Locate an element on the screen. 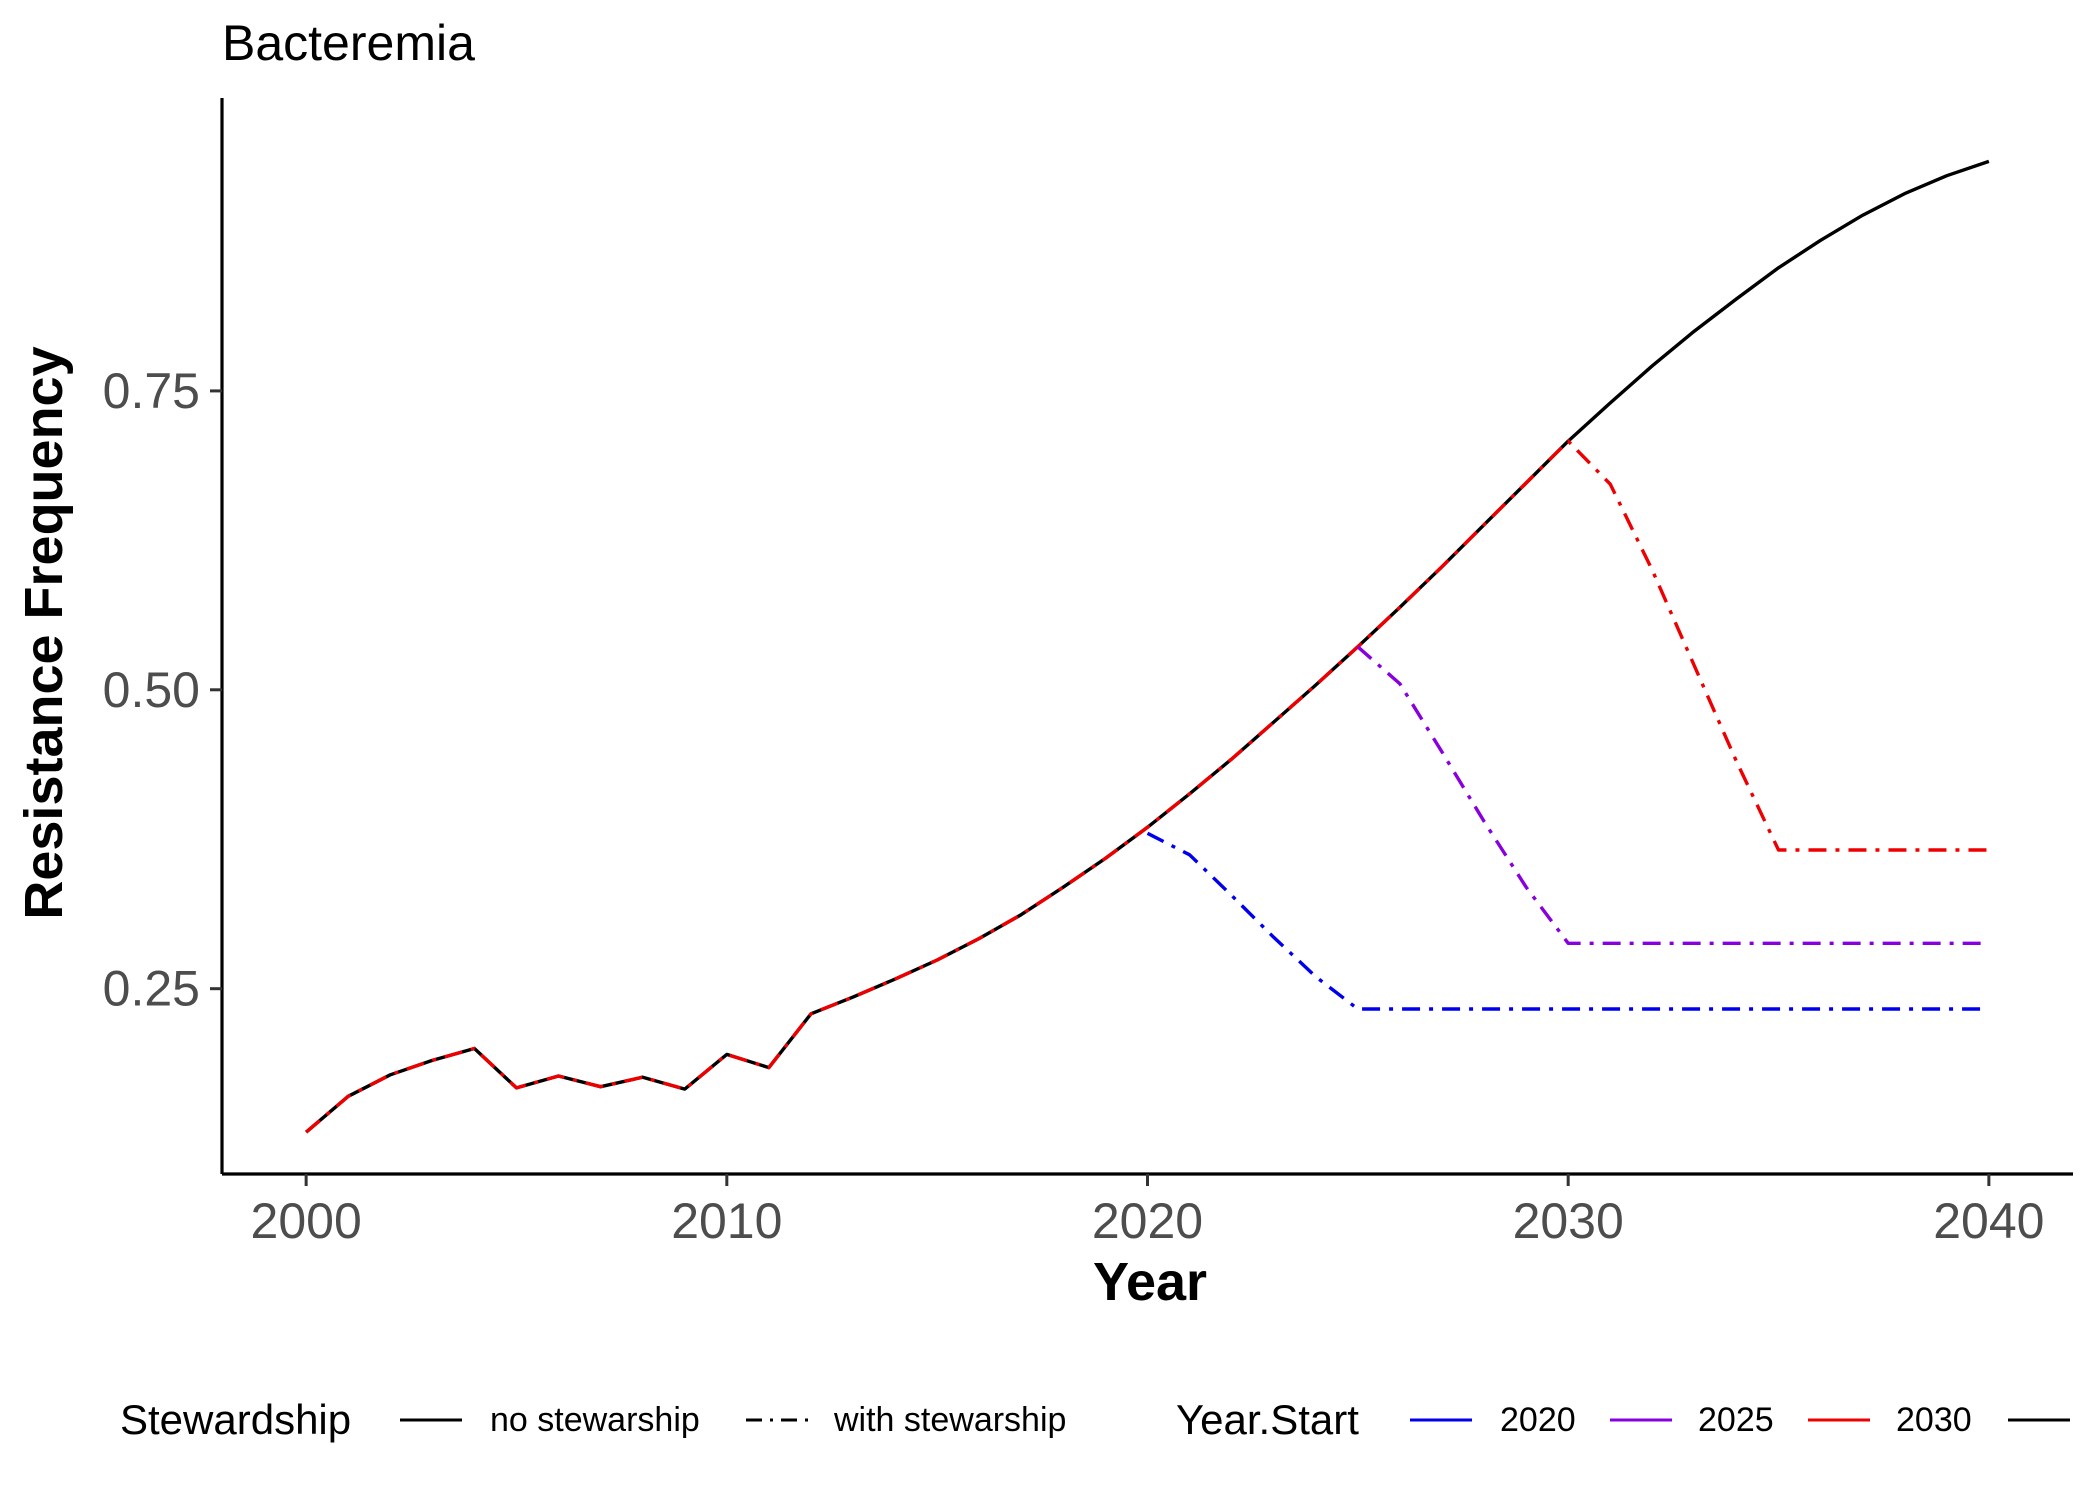  y-axis-title: Resistance Frequency is located at coordinates (44, 632).